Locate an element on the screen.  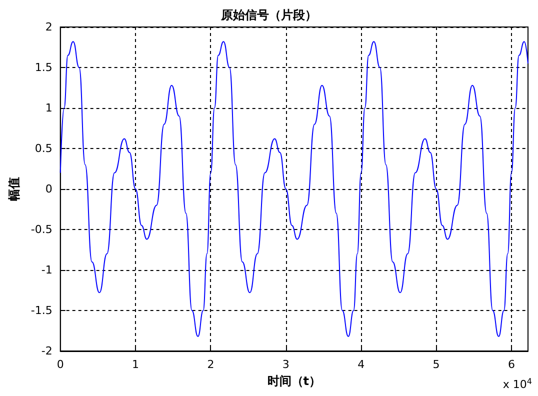
y-tick-label: -0.5 is located at coordinates (41, 229).